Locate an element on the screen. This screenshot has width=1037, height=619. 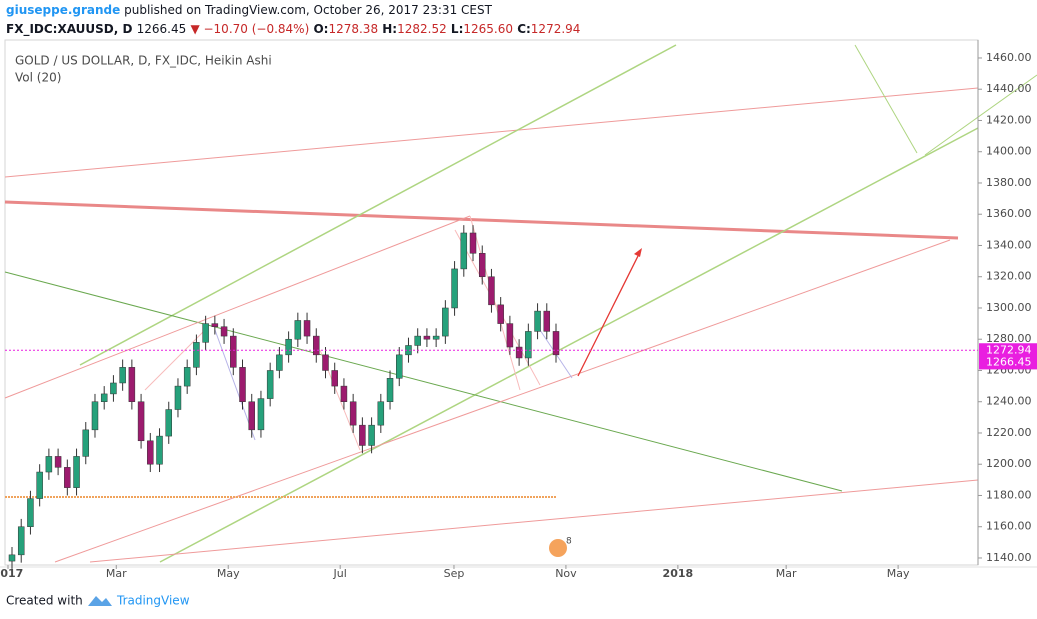
y-tick-label: 1400.00 is located at coordinates (1009, 151).